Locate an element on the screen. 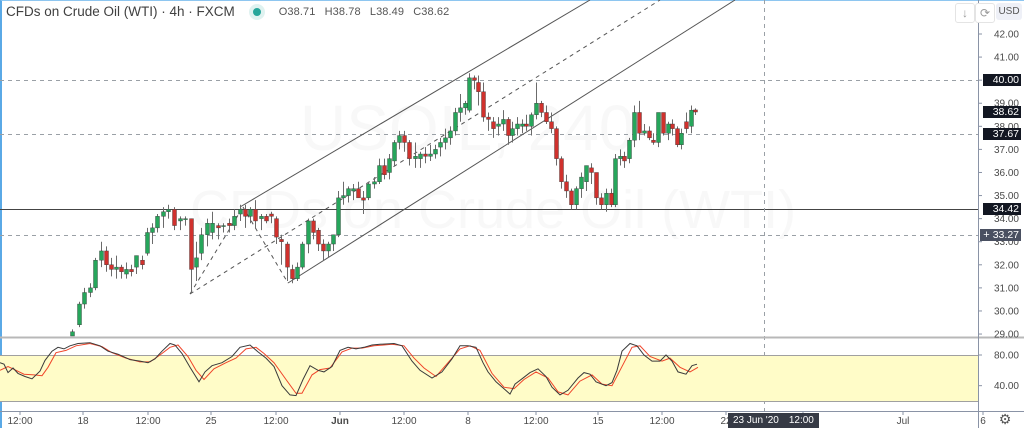 This screenshot has width=1024, height=428. scroll-to-realtime-button: ↓ is located at coordinates (965, 13).